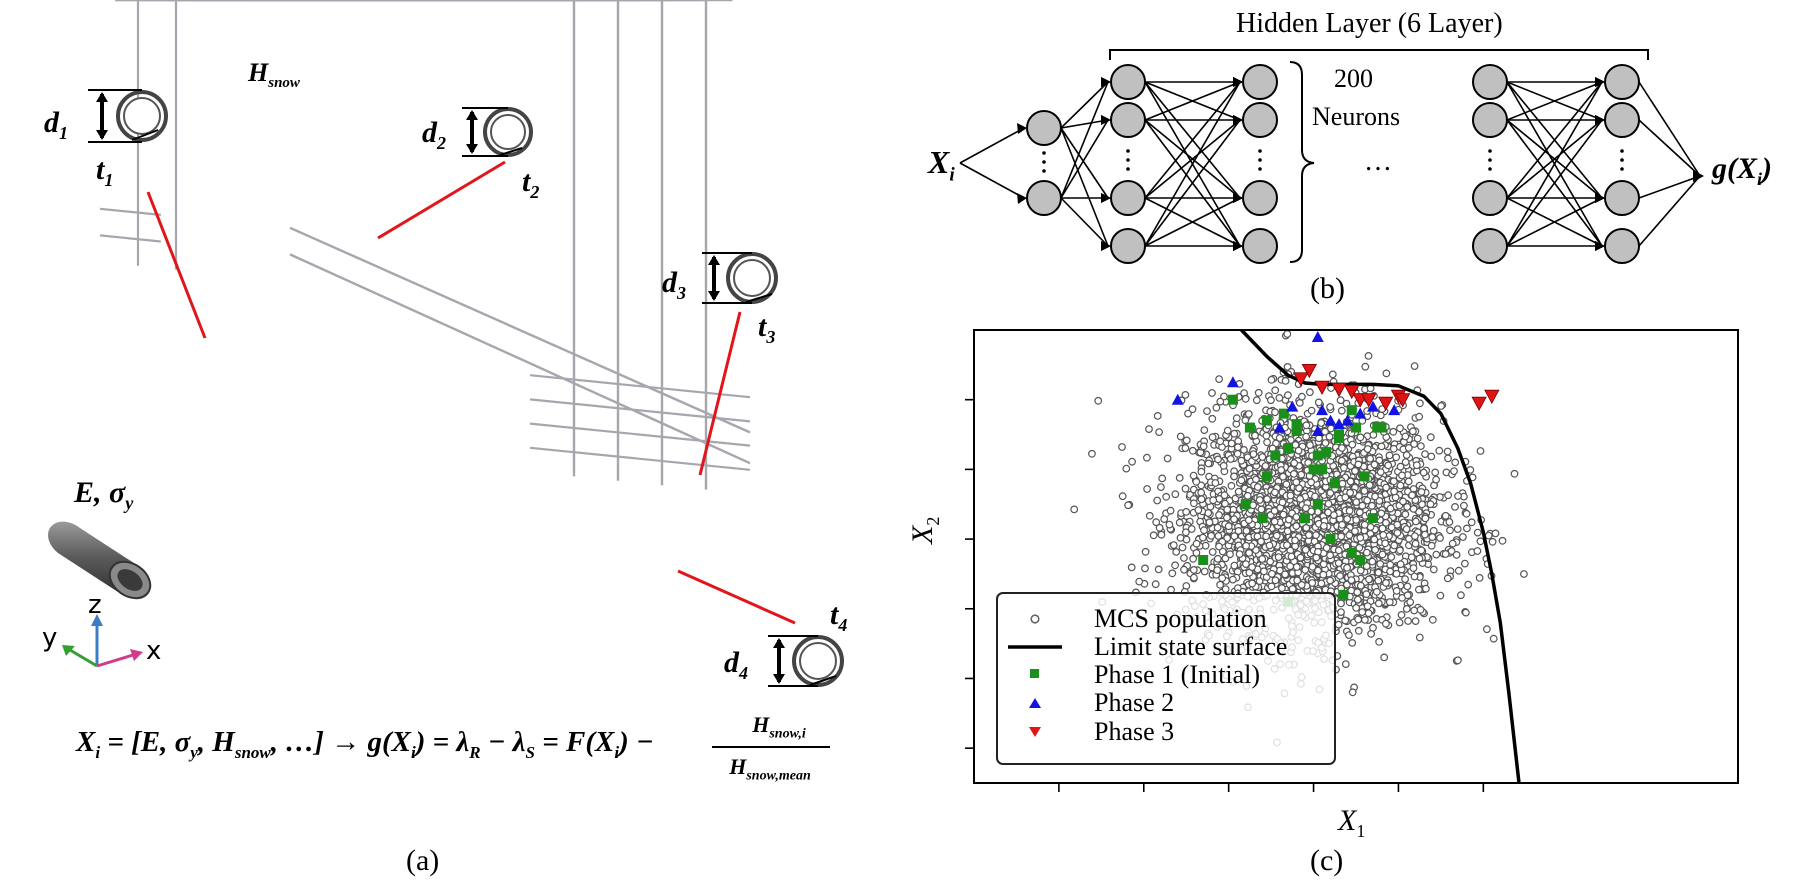  Describe the element at coordinates (1369, 23) in the screenshot. I see `hidden-layer-label: Hidden Layer (6 Layer)` at that location.